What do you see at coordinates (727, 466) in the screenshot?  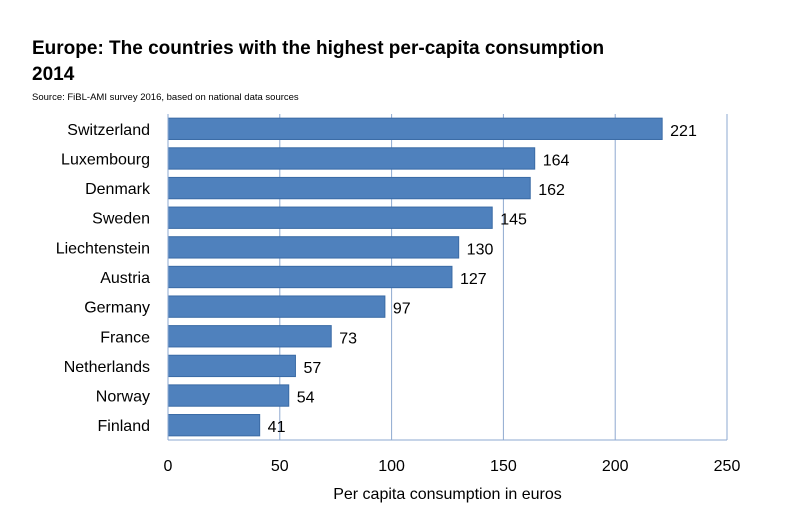 I see `x-tick-label: 250` at bounding box center [727, 466].